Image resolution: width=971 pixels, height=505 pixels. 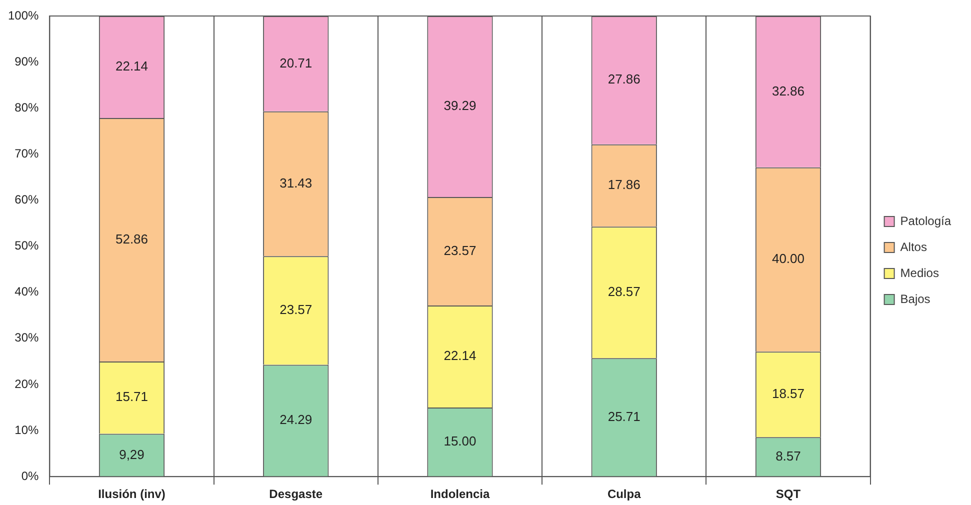 I want to click on x-tick-label: Indolencia, so click(x=460, y=494).